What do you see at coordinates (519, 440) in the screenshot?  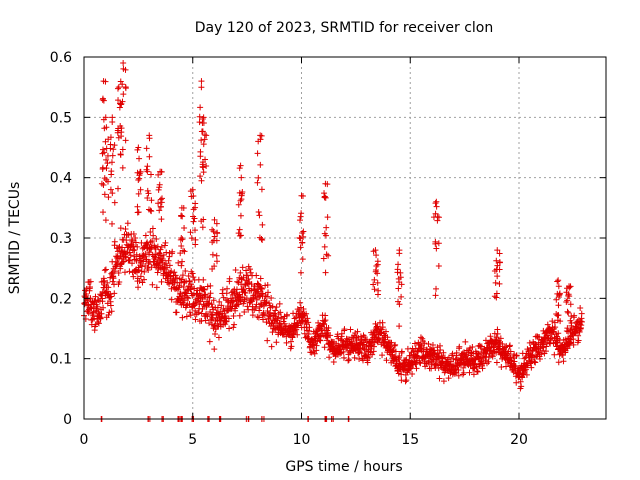 I see `x-tick-label: 20` at bounding box center [519, 440].